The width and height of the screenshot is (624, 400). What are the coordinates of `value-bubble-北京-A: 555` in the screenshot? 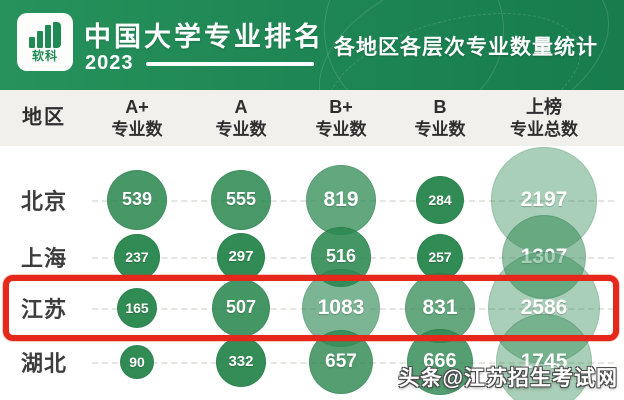 It's located at (241, 200).